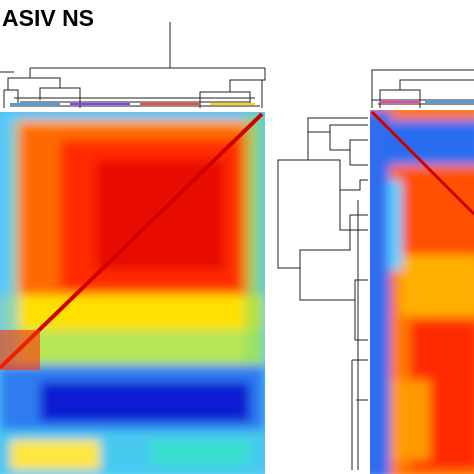 The width and height of the screenshot is (474, 474). I want to click on top-dendrogram-right-colors, so click(427, 102).